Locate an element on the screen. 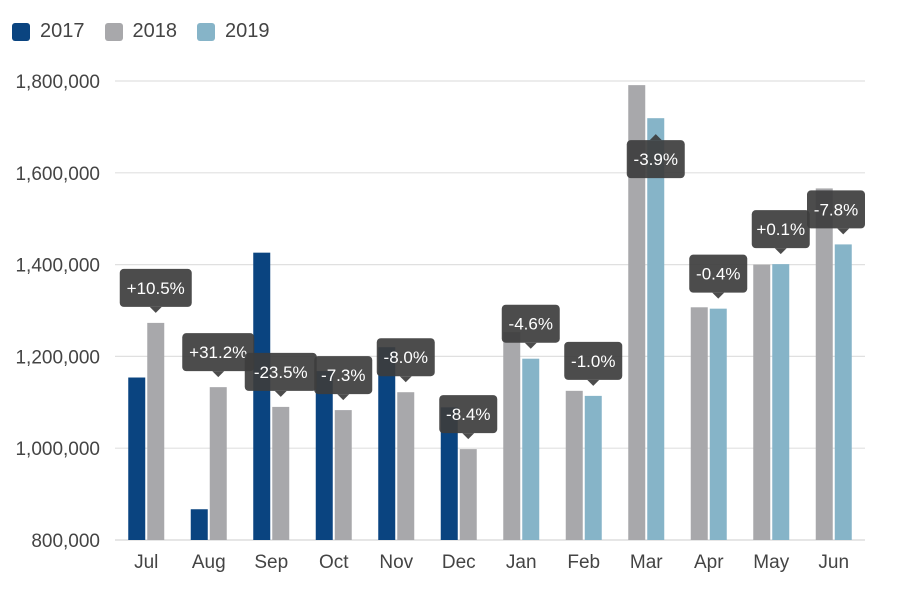  x-tick-label: Dec is located at coordinates (459, 562).